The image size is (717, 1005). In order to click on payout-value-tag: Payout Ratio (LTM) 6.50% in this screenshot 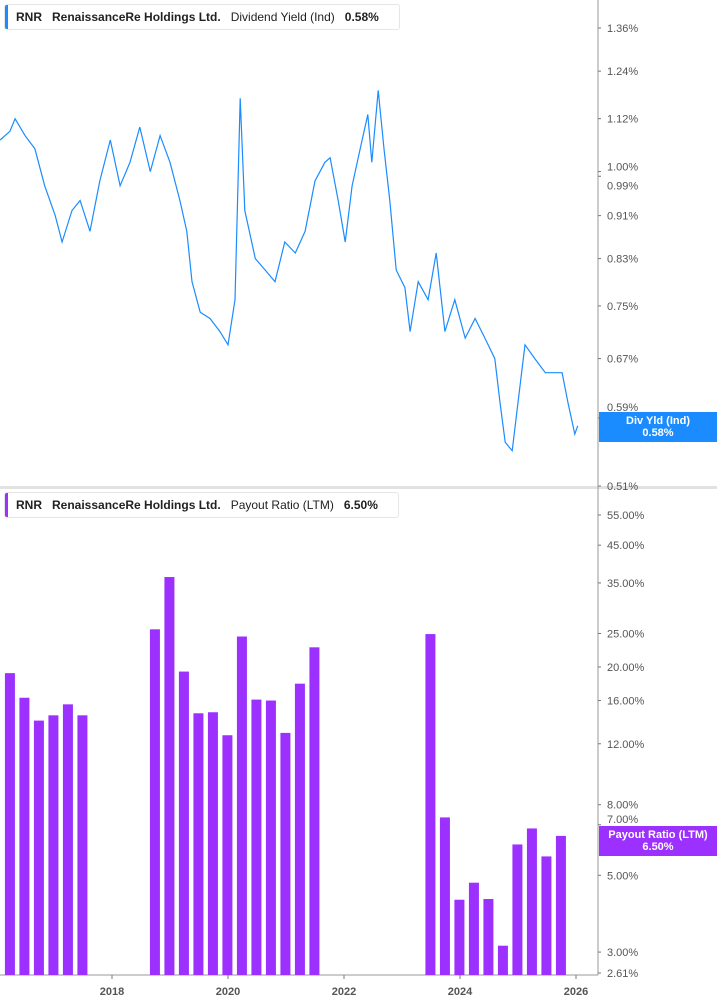, I will do `click(658, 841)`.